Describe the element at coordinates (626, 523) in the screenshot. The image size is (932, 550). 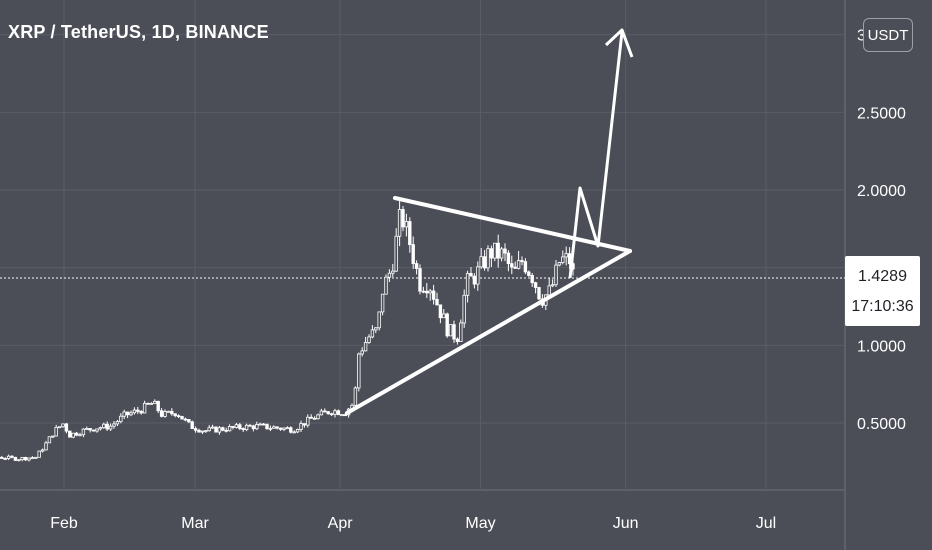
I see `x-tick-label: Jun` at that location.